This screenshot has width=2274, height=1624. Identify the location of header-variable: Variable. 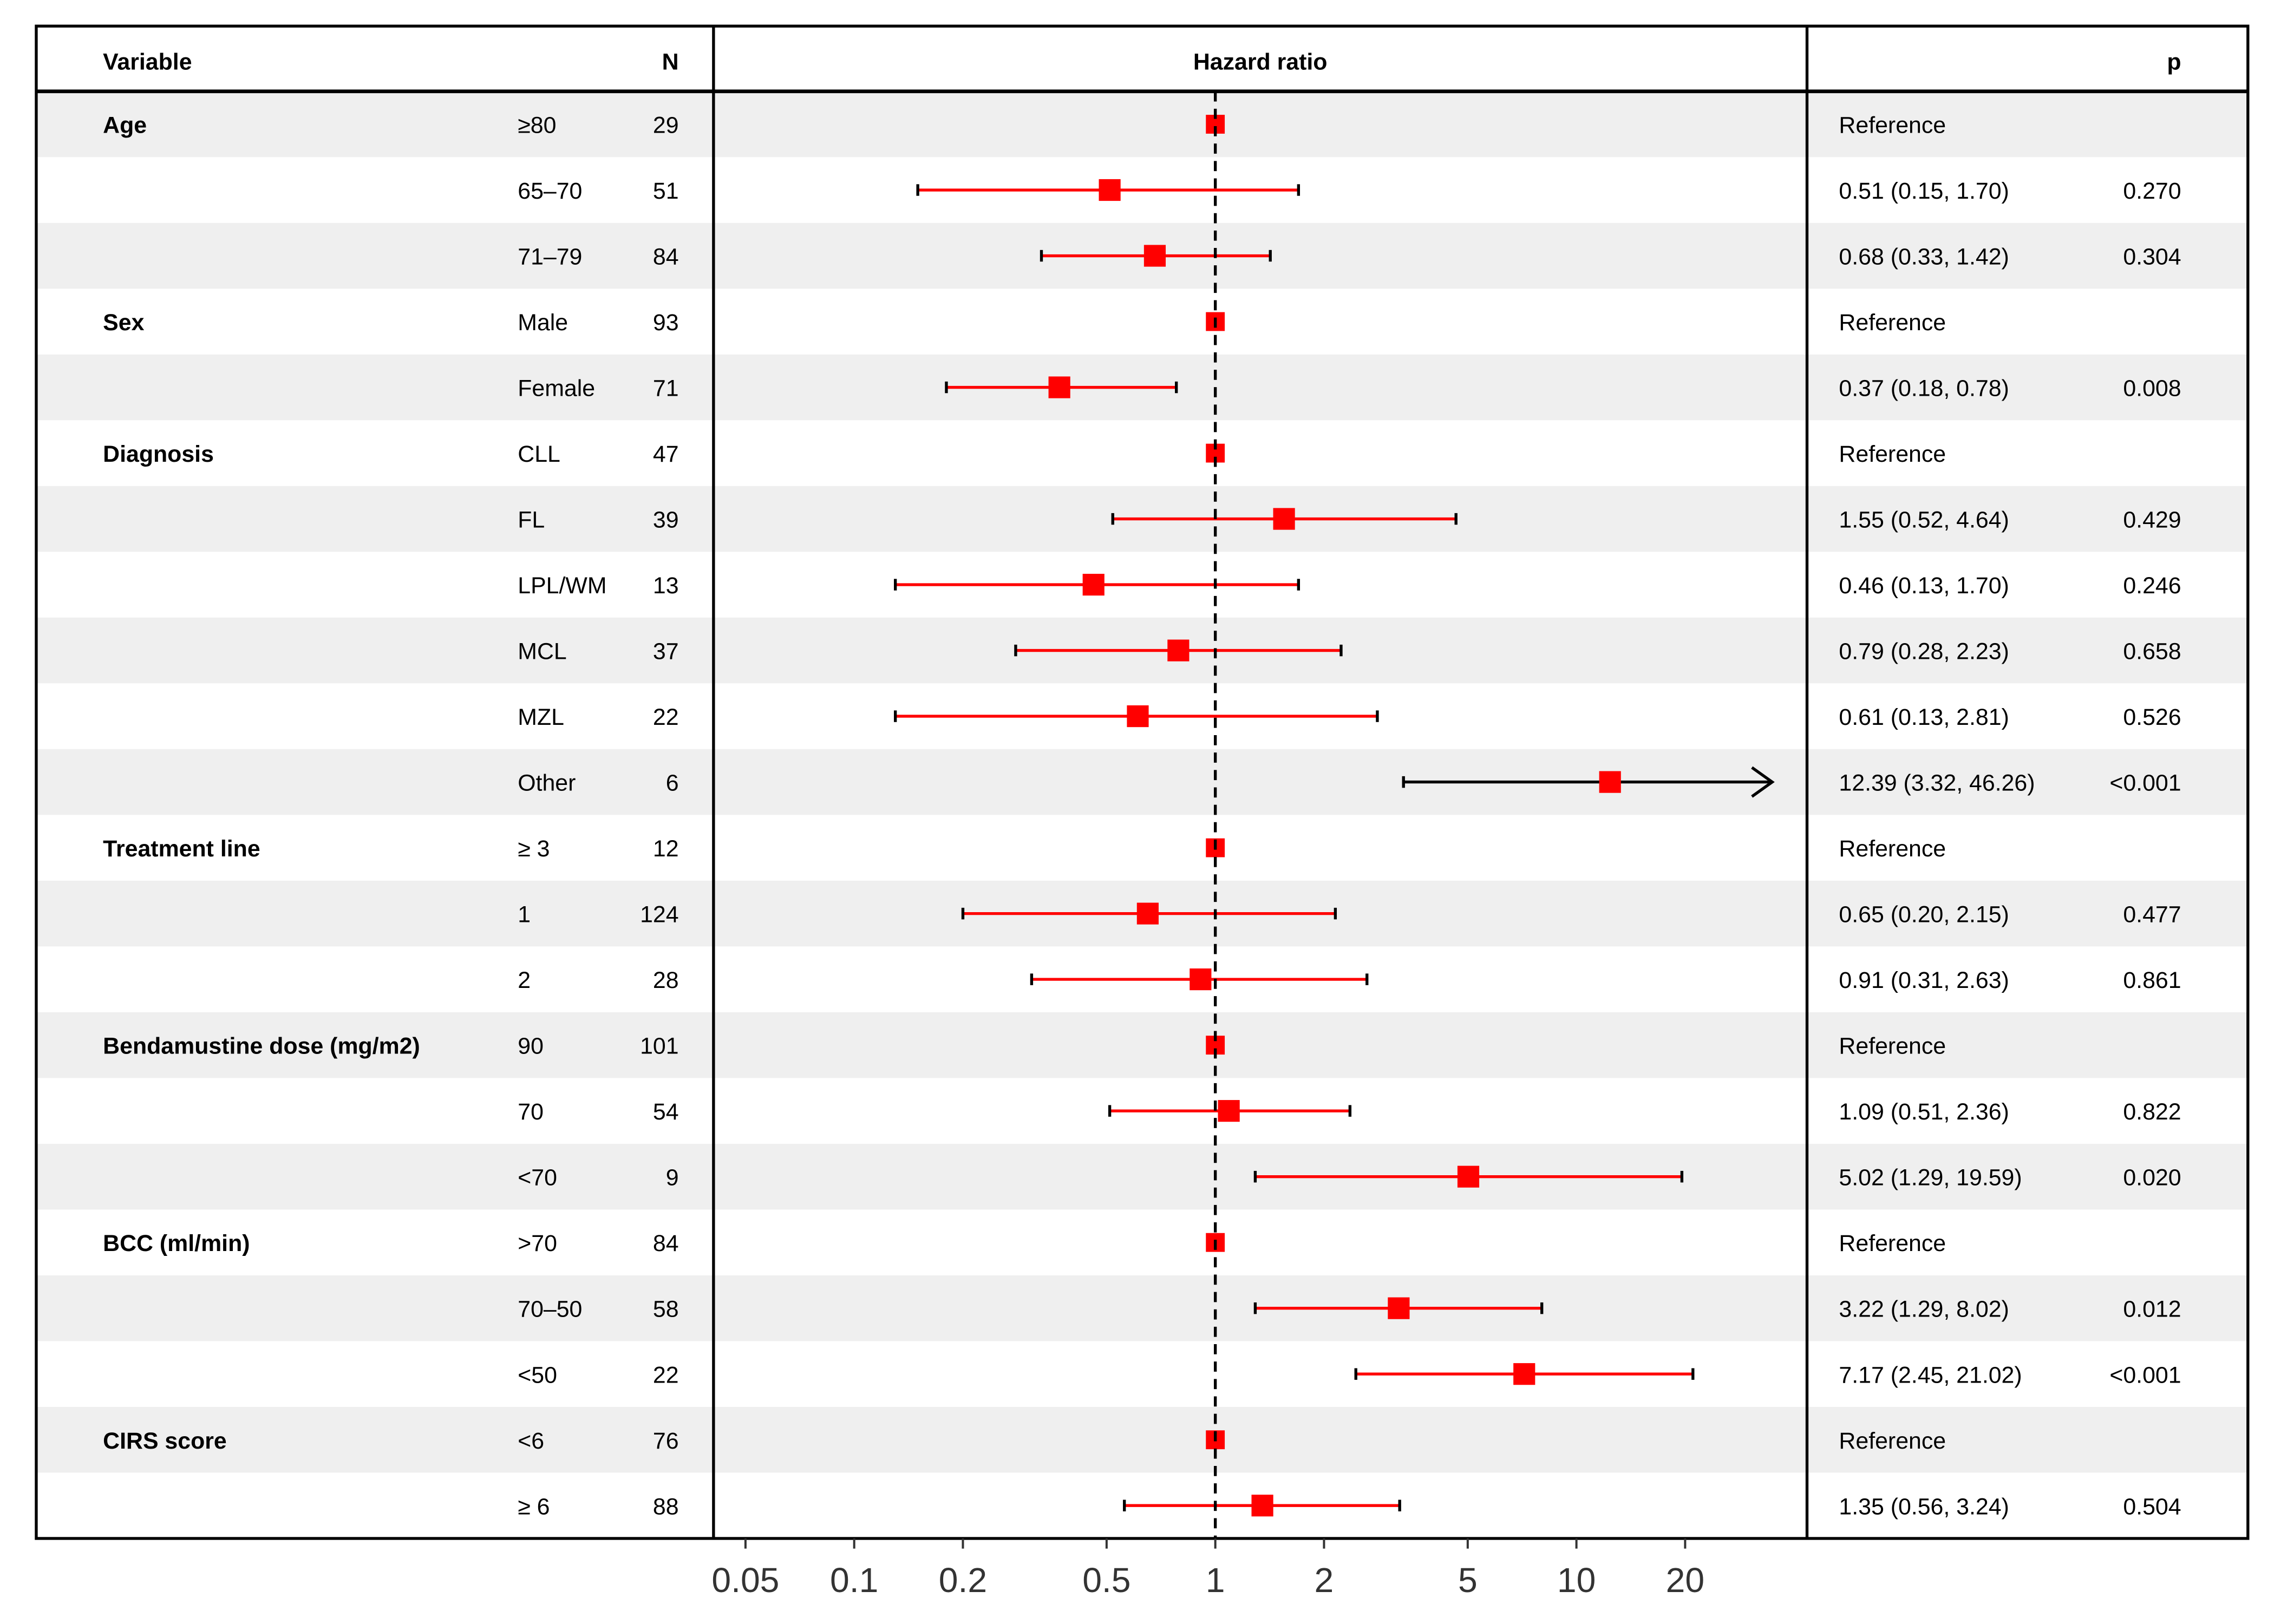
(148, 62).